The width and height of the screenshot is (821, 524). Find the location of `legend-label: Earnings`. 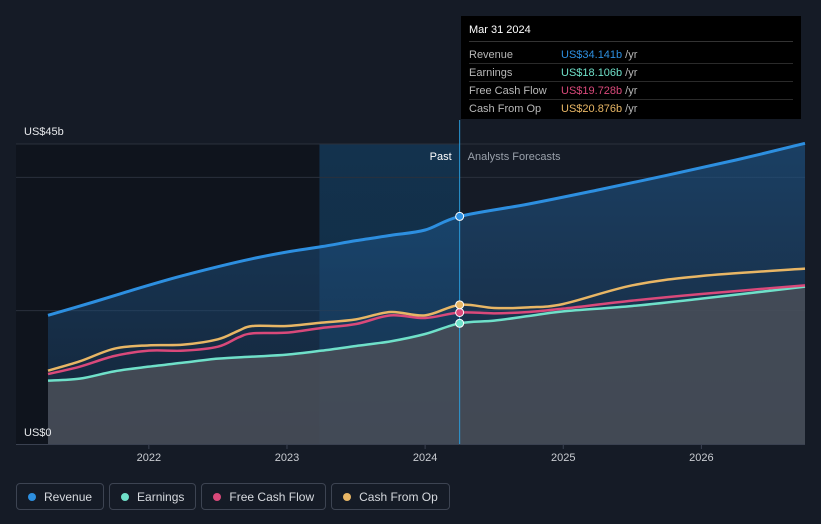

legend-label: Earnings is located at coordinates (161, 496).